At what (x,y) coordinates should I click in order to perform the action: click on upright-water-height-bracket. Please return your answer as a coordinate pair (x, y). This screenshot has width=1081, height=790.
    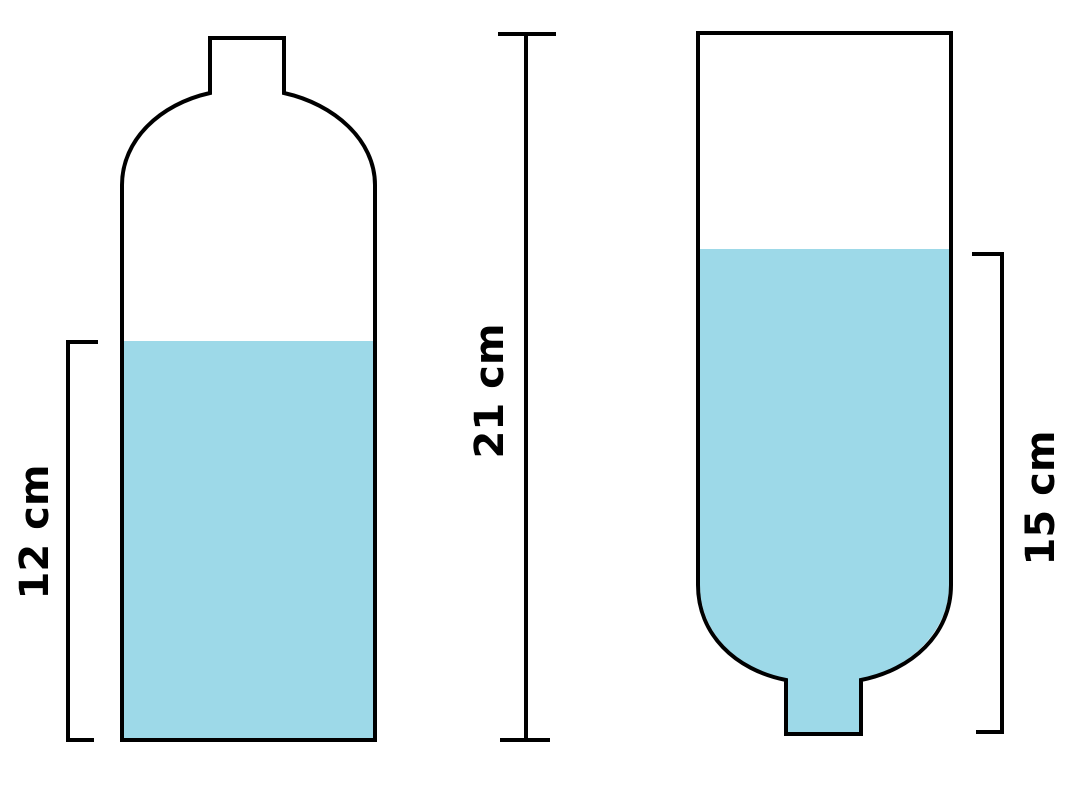
    Looking at the image, I should click on (82, 541).